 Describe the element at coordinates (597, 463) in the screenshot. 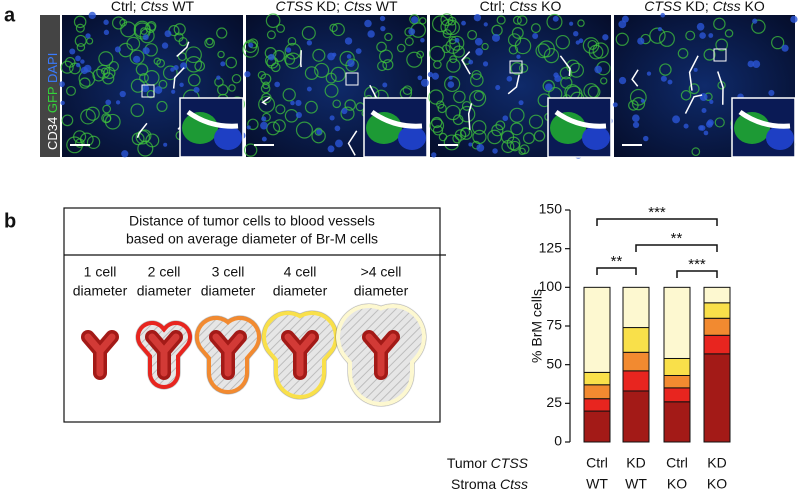

I see `x-tick-label: Ctrl` at that location.